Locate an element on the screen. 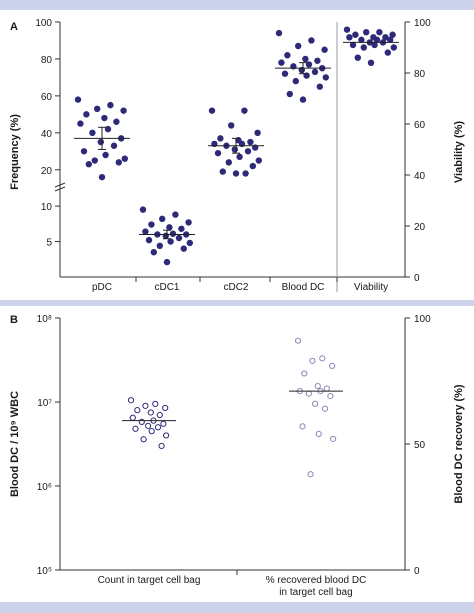 Image resolution: width=474 pixels, height=613 pixels. panel-b-data-marks is located at coordinates (232, 407).